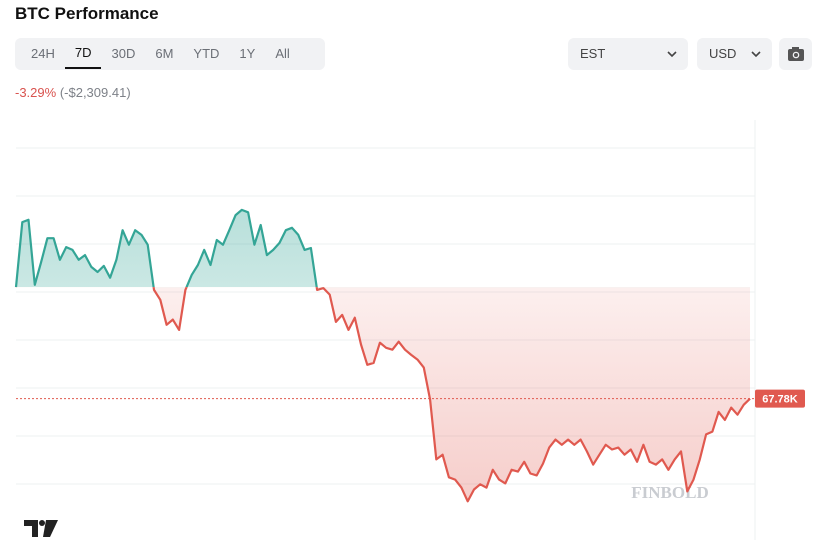 Image resolution: width=816 pixels, height=554 pixels. Describe the element at coordinates (247, 53) in the screenshot. I see `range-tab: 1Y` at that location.